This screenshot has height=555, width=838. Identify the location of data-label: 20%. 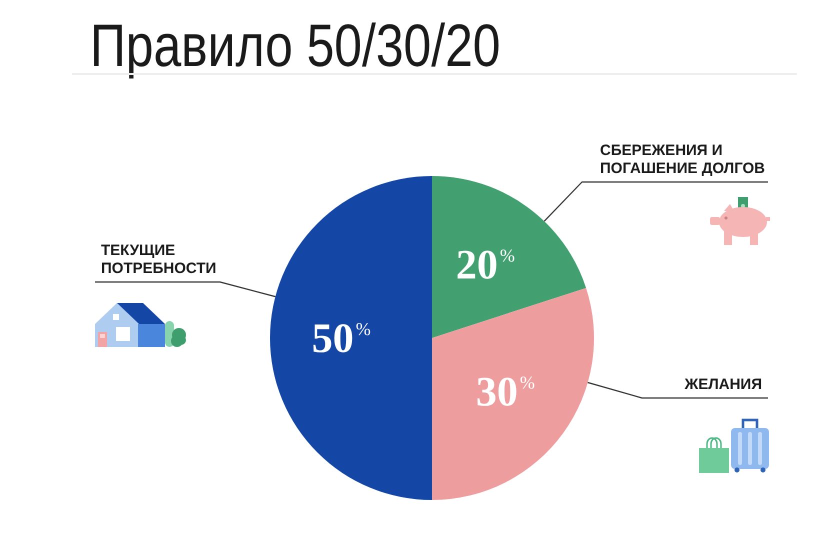
(485, 265).